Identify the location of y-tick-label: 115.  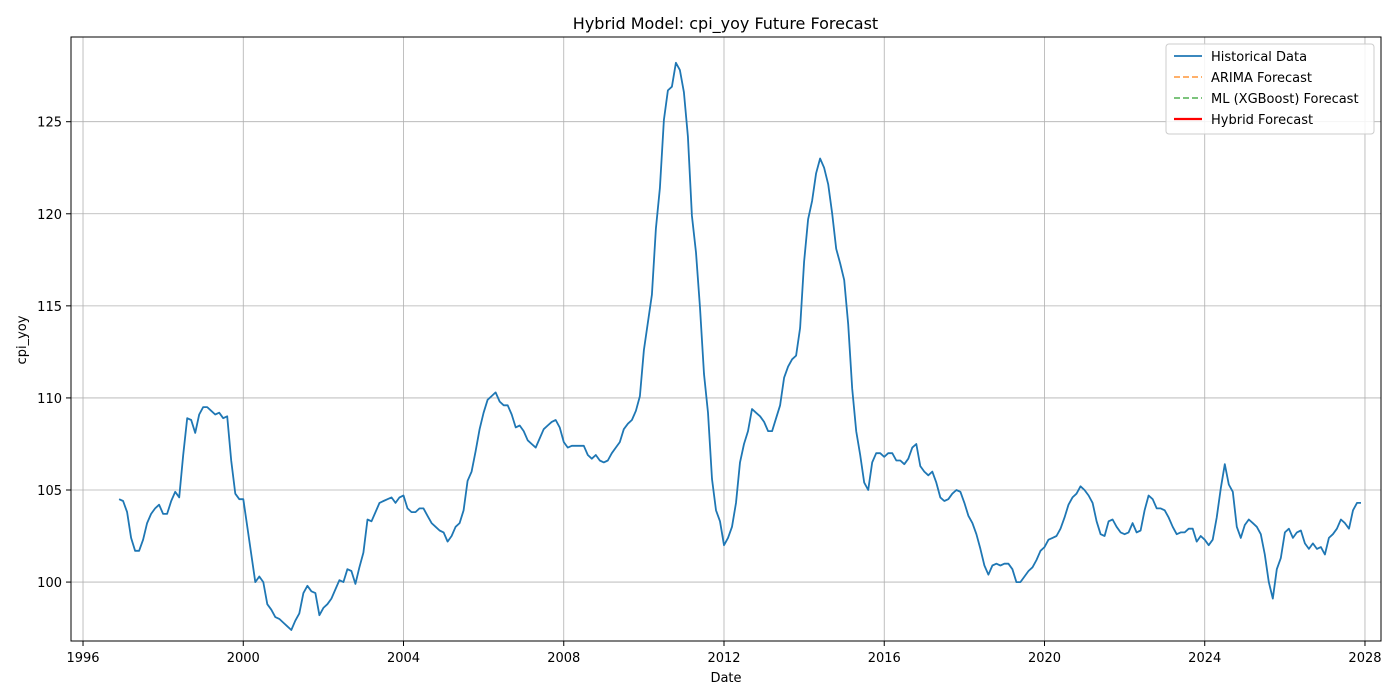
(49, 307).